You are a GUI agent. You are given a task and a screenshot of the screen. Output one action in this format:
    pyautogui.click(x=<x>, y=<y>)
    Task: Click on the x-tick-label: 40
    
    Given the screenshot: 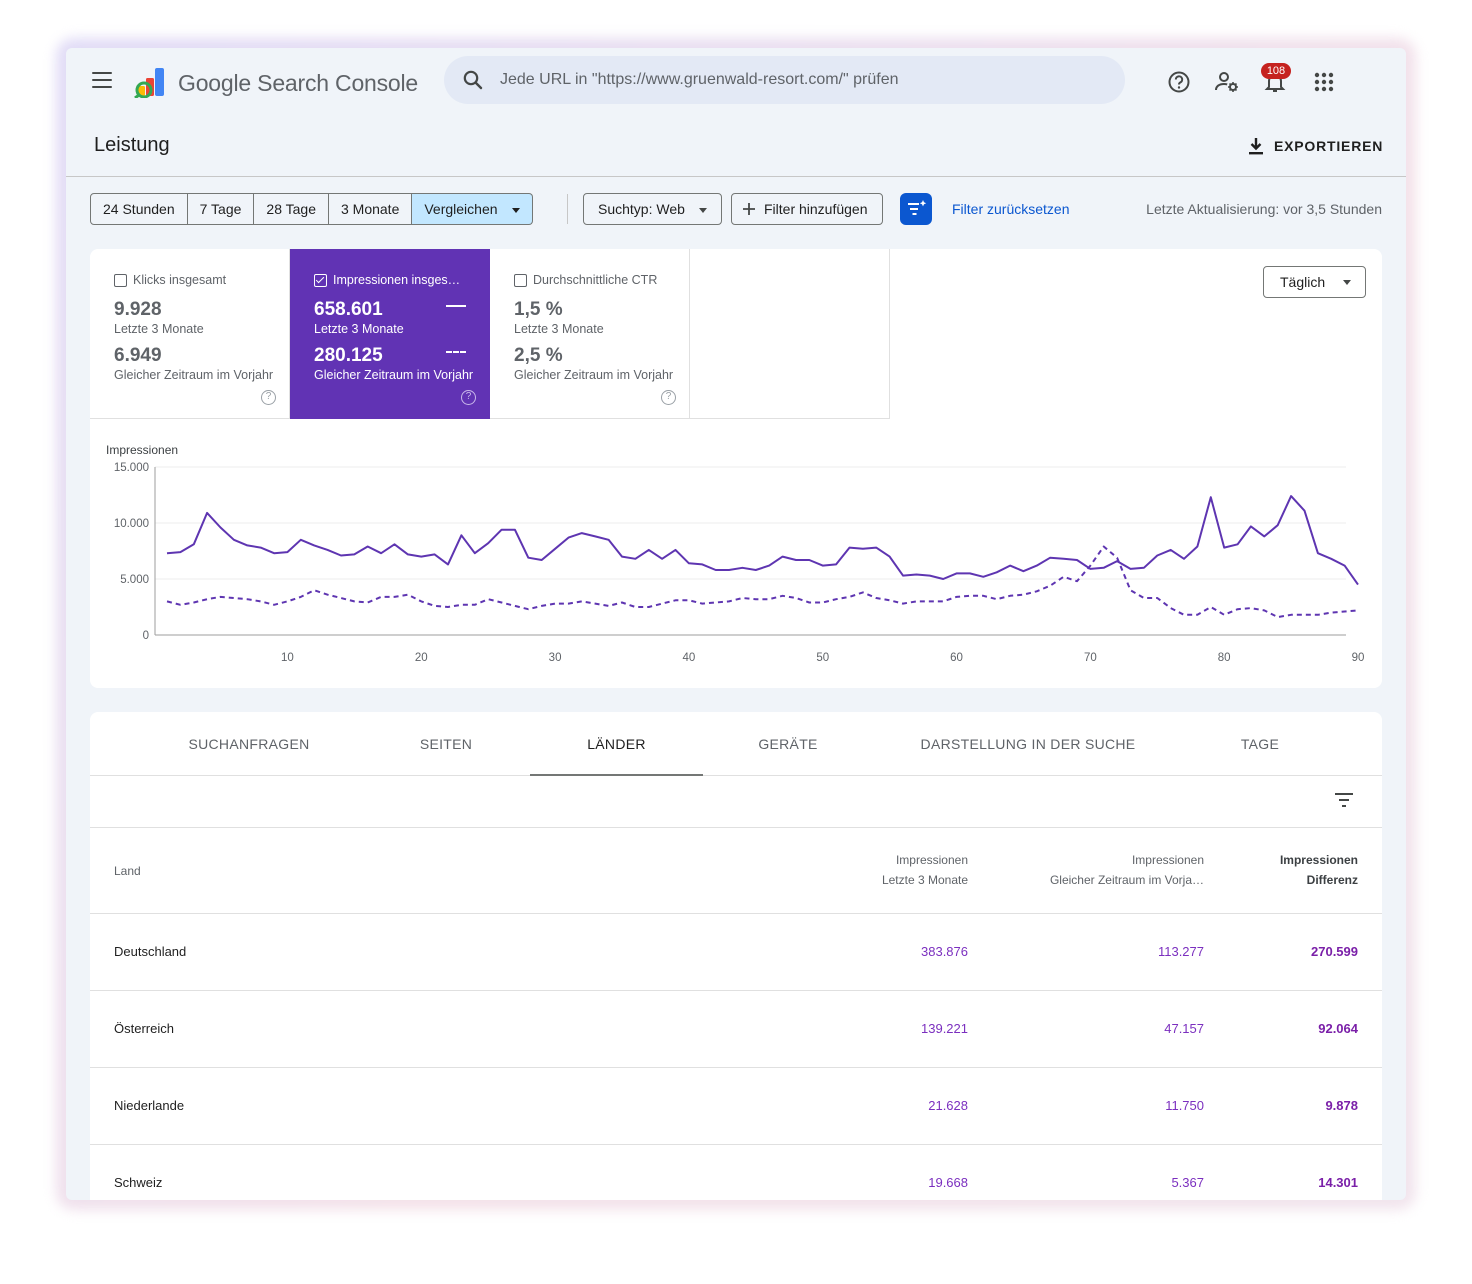 What is the action you would take?
    pyautogui.click(x=689, y=658)
    